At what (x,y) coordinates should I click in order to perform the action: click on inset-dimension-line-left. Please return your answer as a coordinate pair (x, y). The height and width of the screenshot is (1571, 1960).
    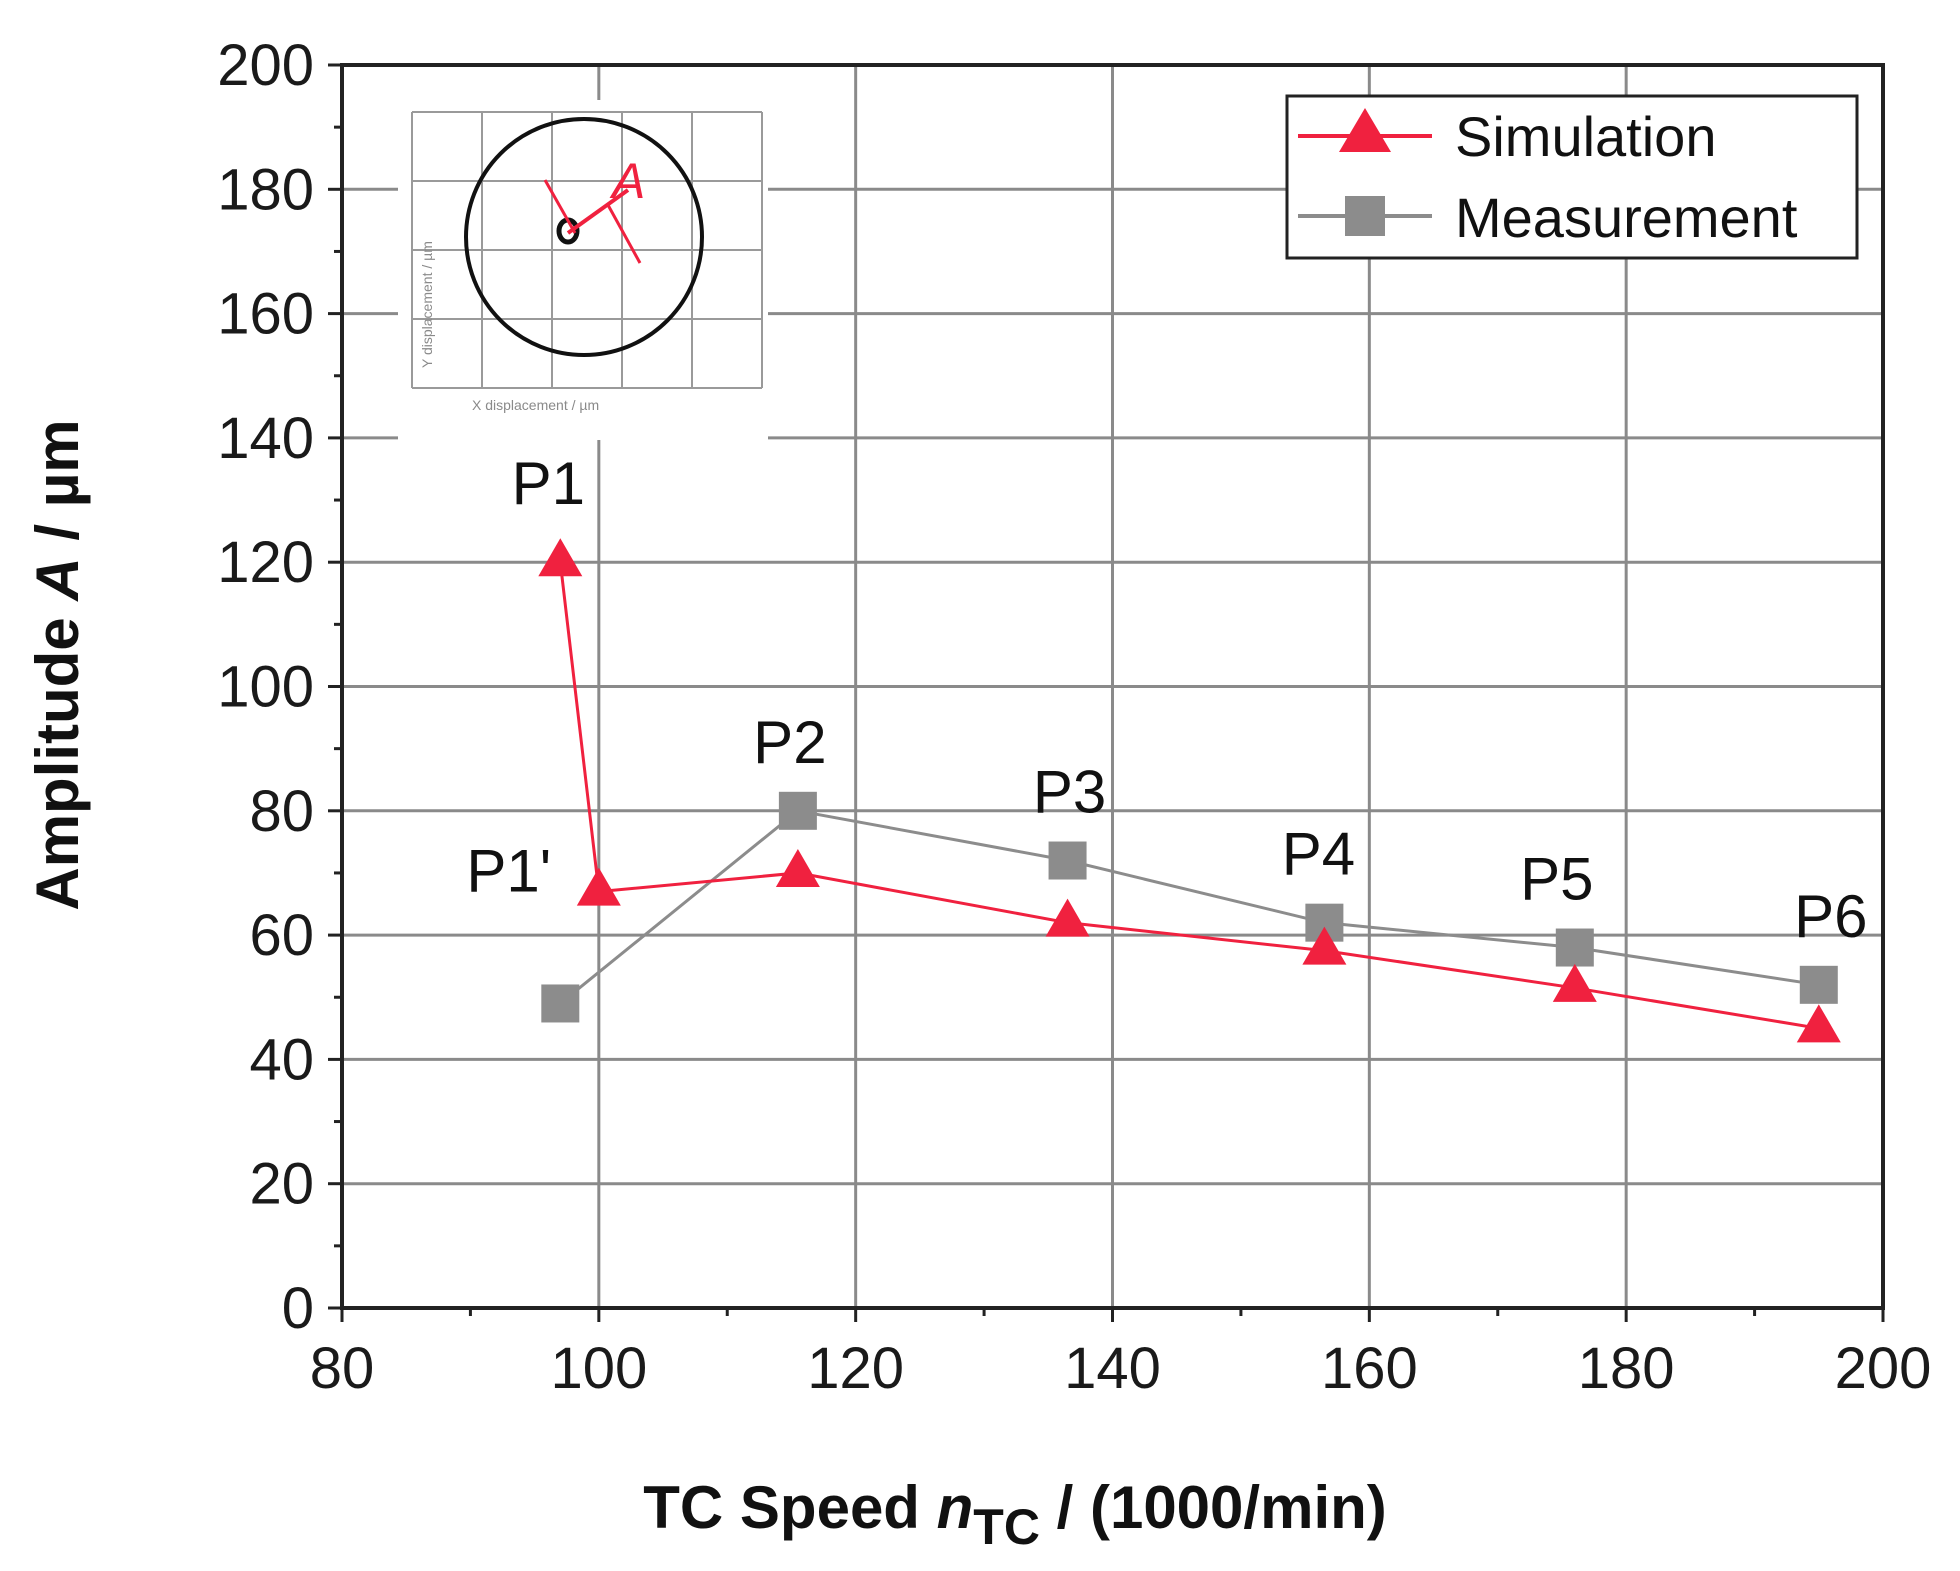
    Looking at the image, I should click on (560, 206).